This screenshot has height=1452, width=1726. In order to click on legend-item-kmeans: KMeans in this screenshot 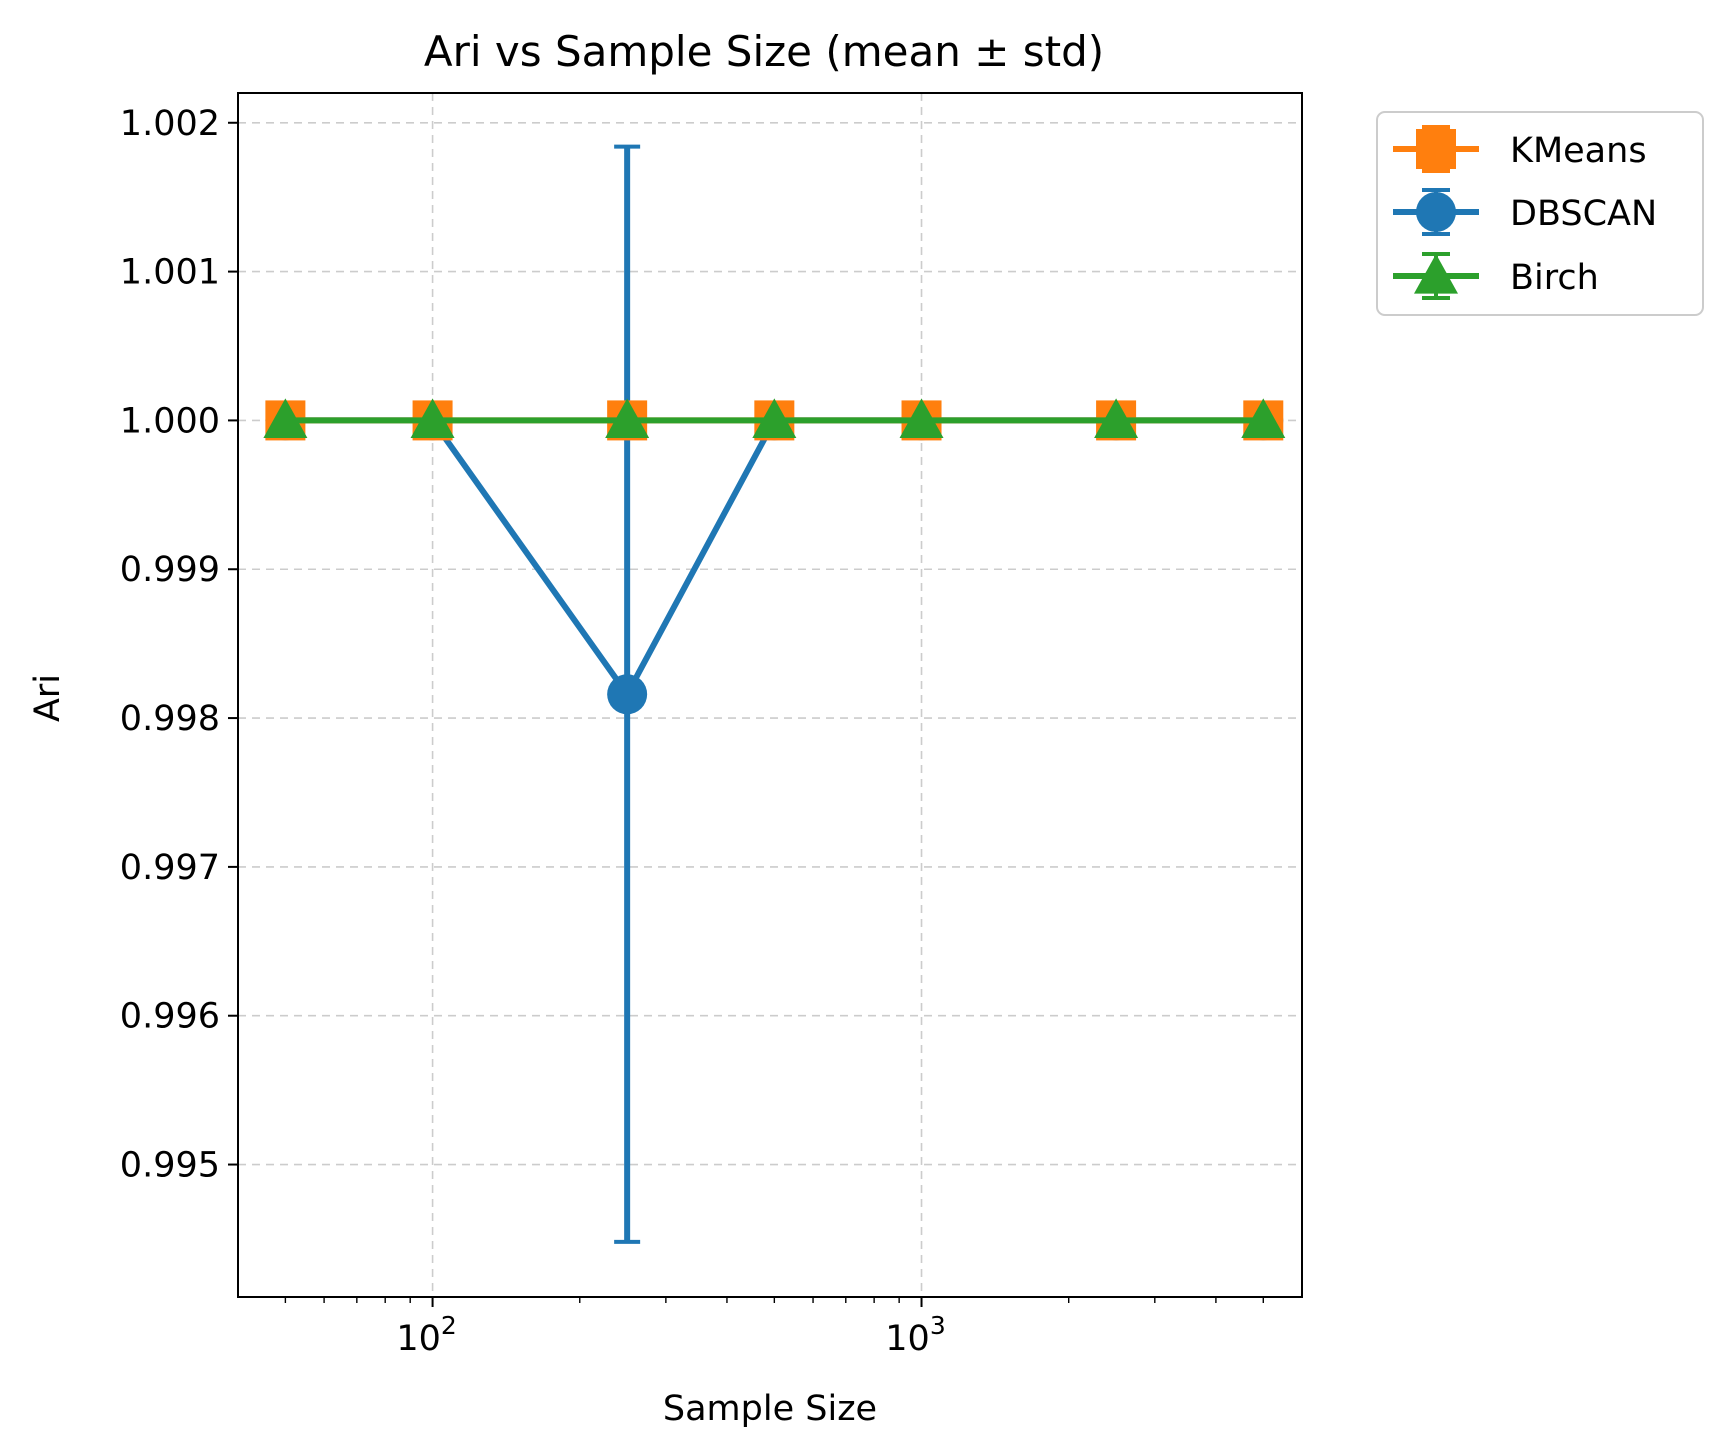, I will do `click(1520, 149)`.